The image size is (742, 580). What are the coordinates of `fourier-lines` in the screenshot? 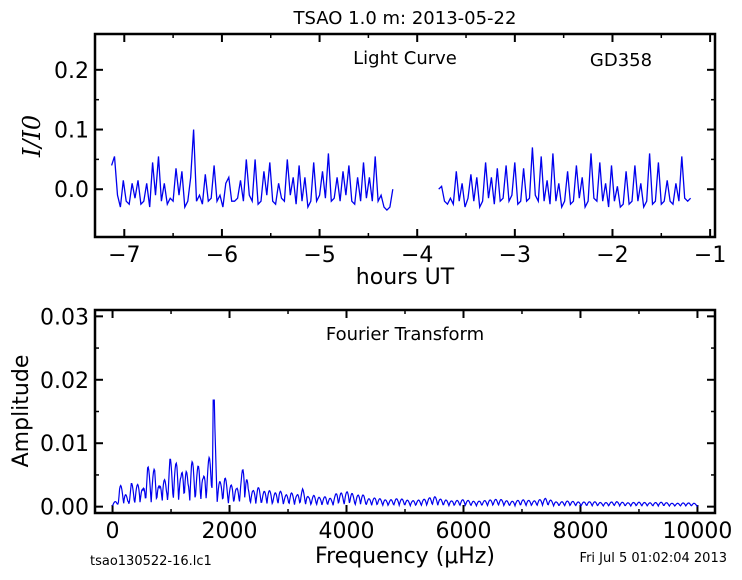 It's located at (404, 453).